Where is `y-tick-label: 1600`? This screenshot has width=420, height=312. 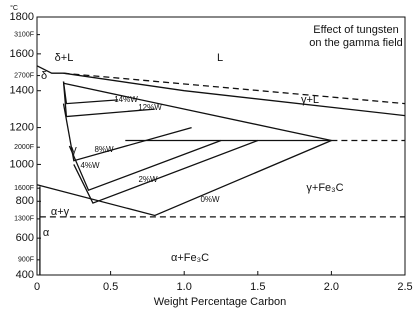 y-tick-label: 1600 is located at coordinates (22, 54).